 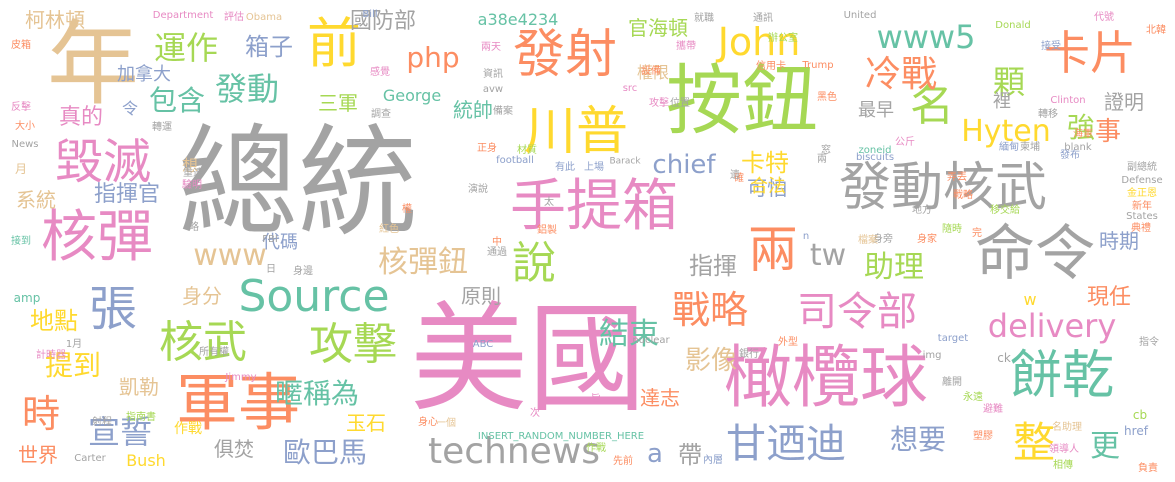 I want to click on word: 影像, so click(x=711, y=361).